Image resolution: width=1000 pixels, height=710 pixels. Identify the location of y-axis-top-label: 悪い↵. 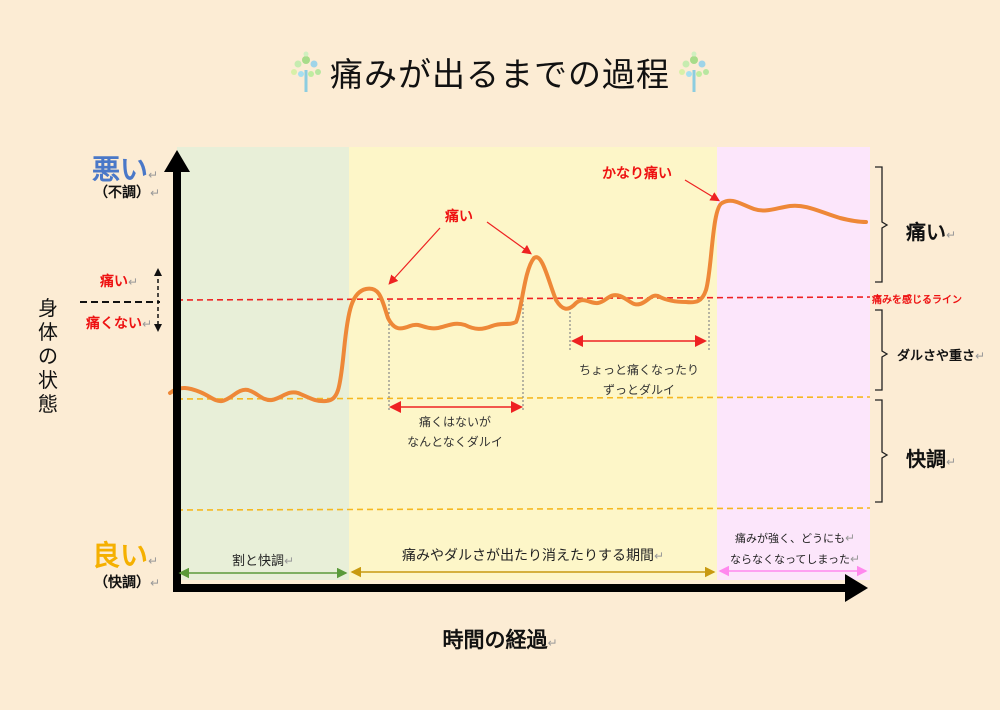
(125, 169).